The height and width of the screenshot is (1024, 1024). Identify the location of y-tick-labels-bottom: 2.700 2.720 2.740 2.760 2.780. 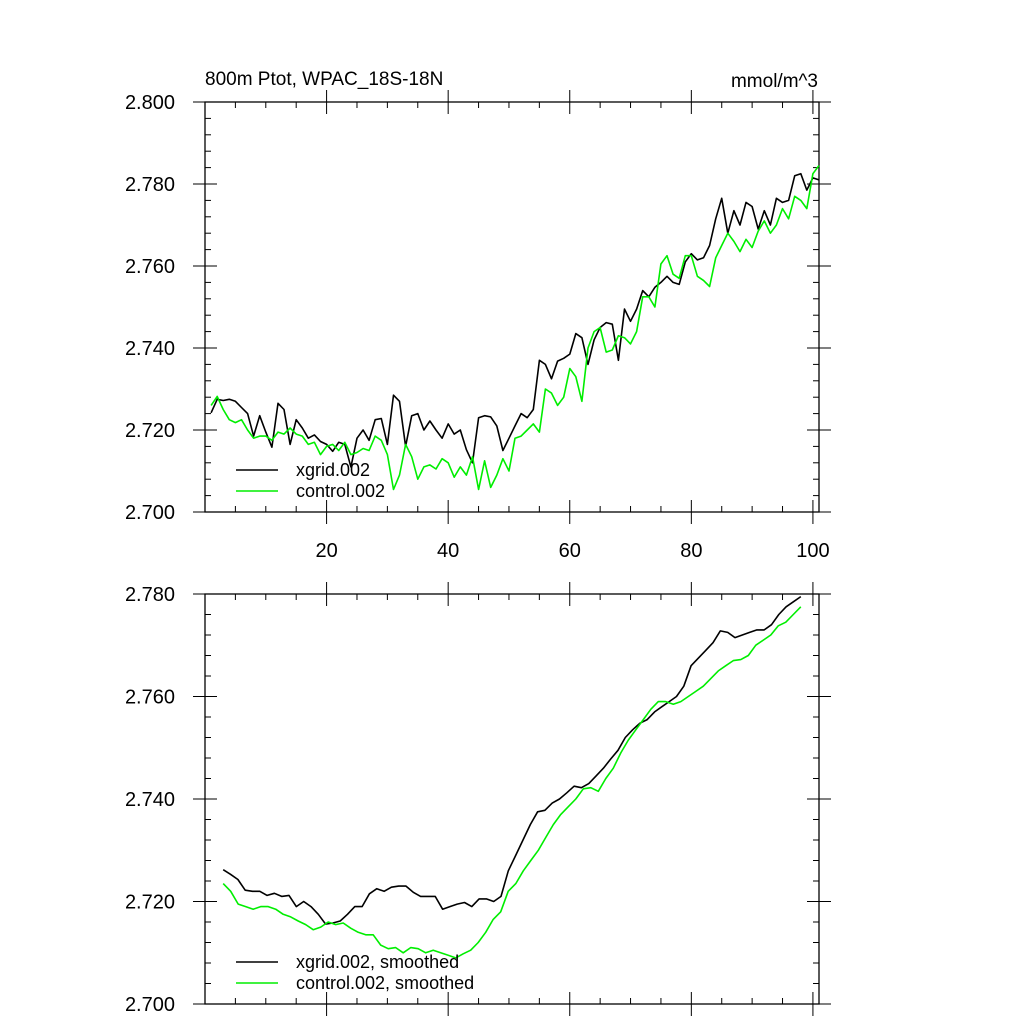
(150, 800).